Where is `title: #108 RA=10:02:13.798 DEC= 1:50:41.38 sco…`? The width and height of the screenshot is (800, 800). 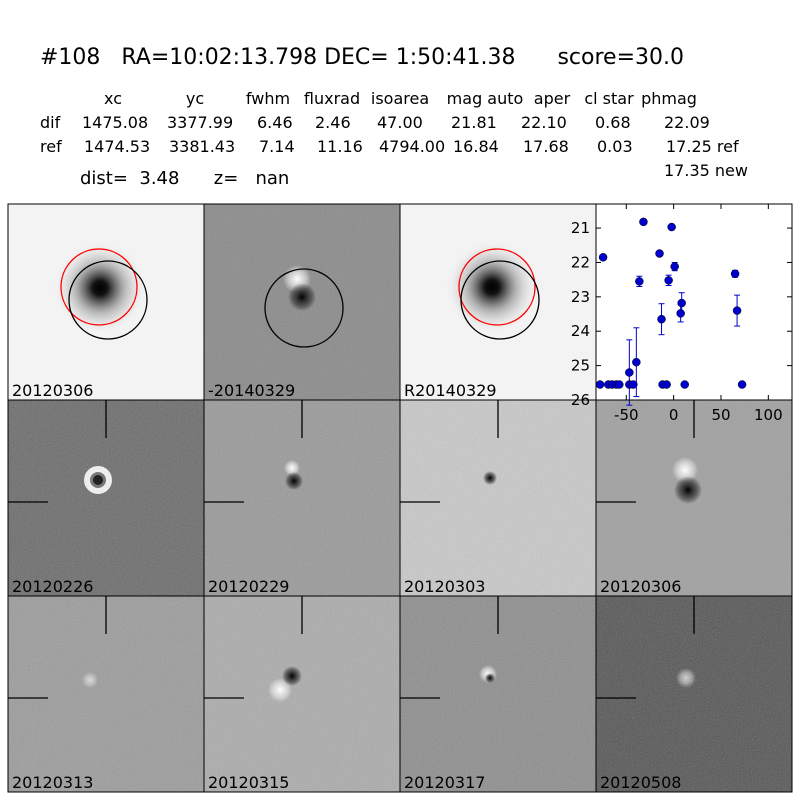
title: #108 RA=10:02:13.798 DEC= 1:50:41.38 sco… is located at coordinates (362, 57).